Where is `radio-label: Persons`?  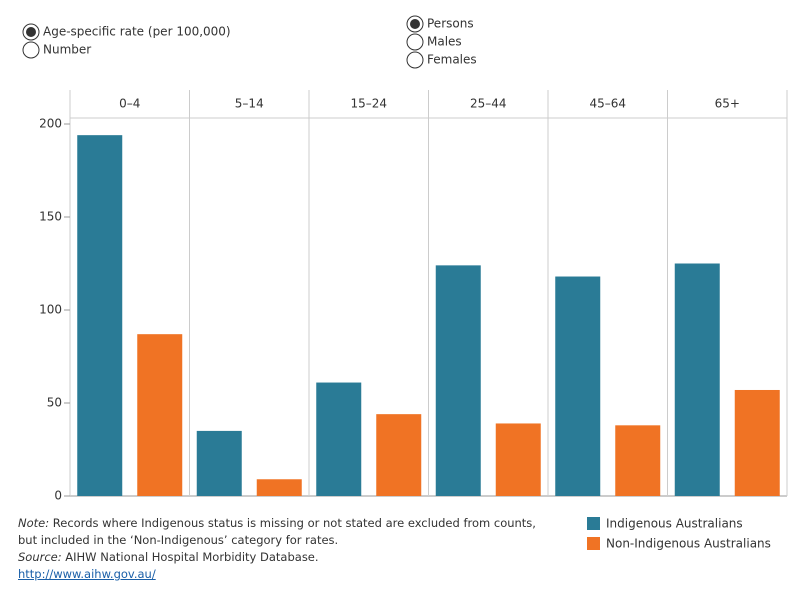
radio-label: Persons is located at coordinates (450, 24).